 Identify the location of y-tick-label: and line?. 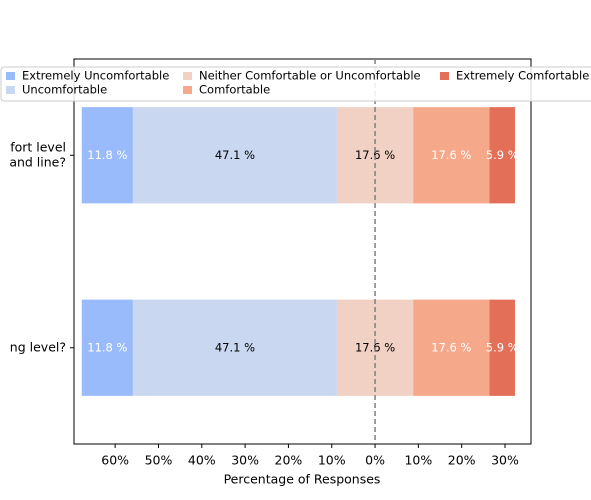
(37, 161).